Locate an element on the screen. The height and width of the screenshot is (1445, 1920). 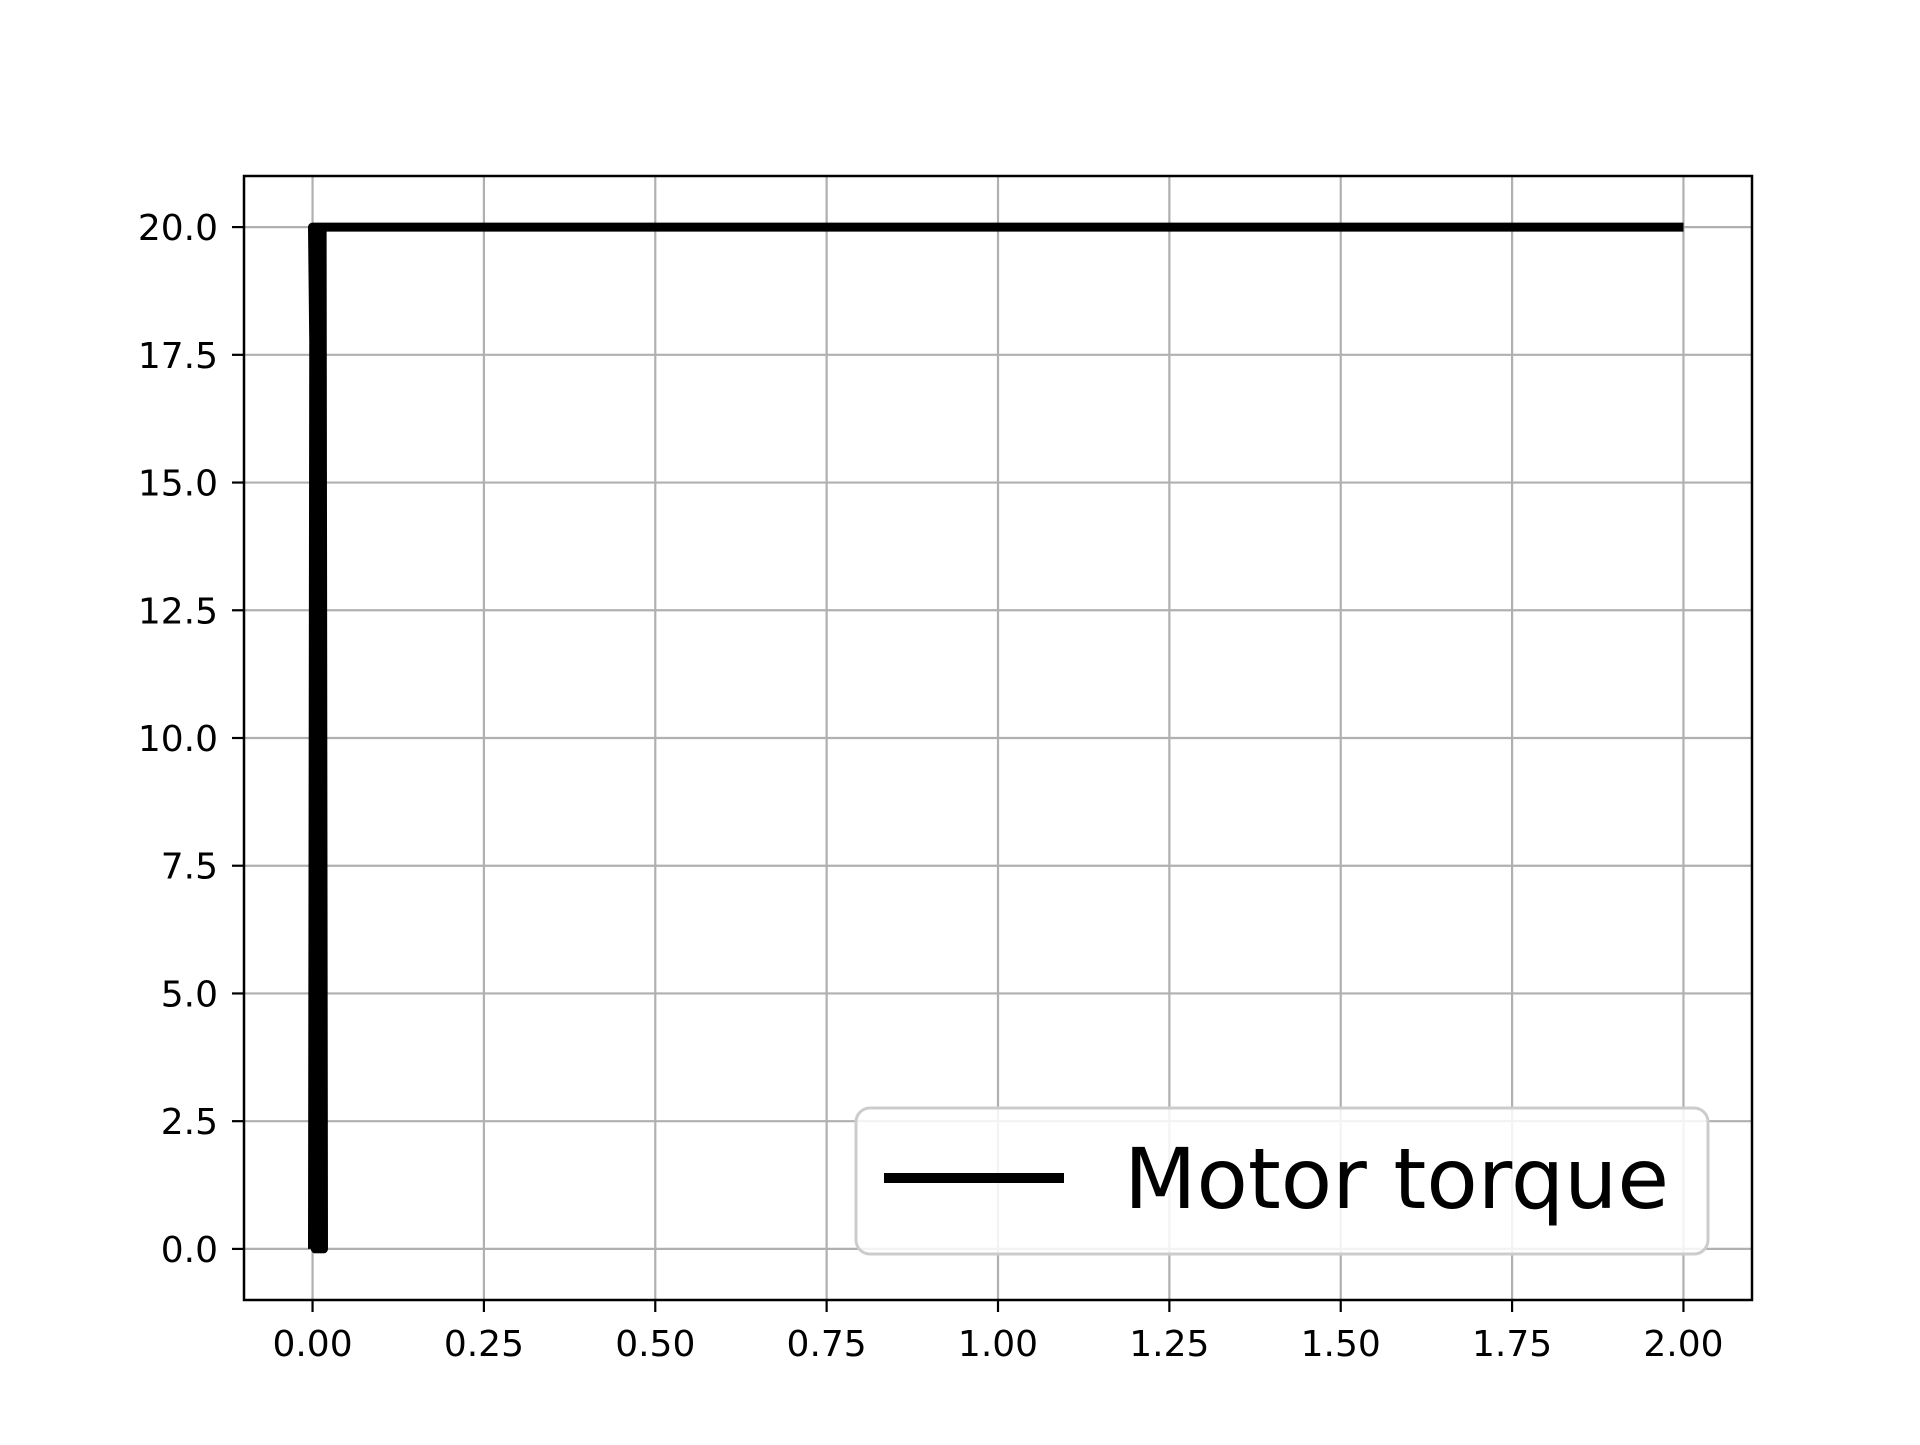
x-tick-label: 0.00 is located at coordinates (312, 1344).